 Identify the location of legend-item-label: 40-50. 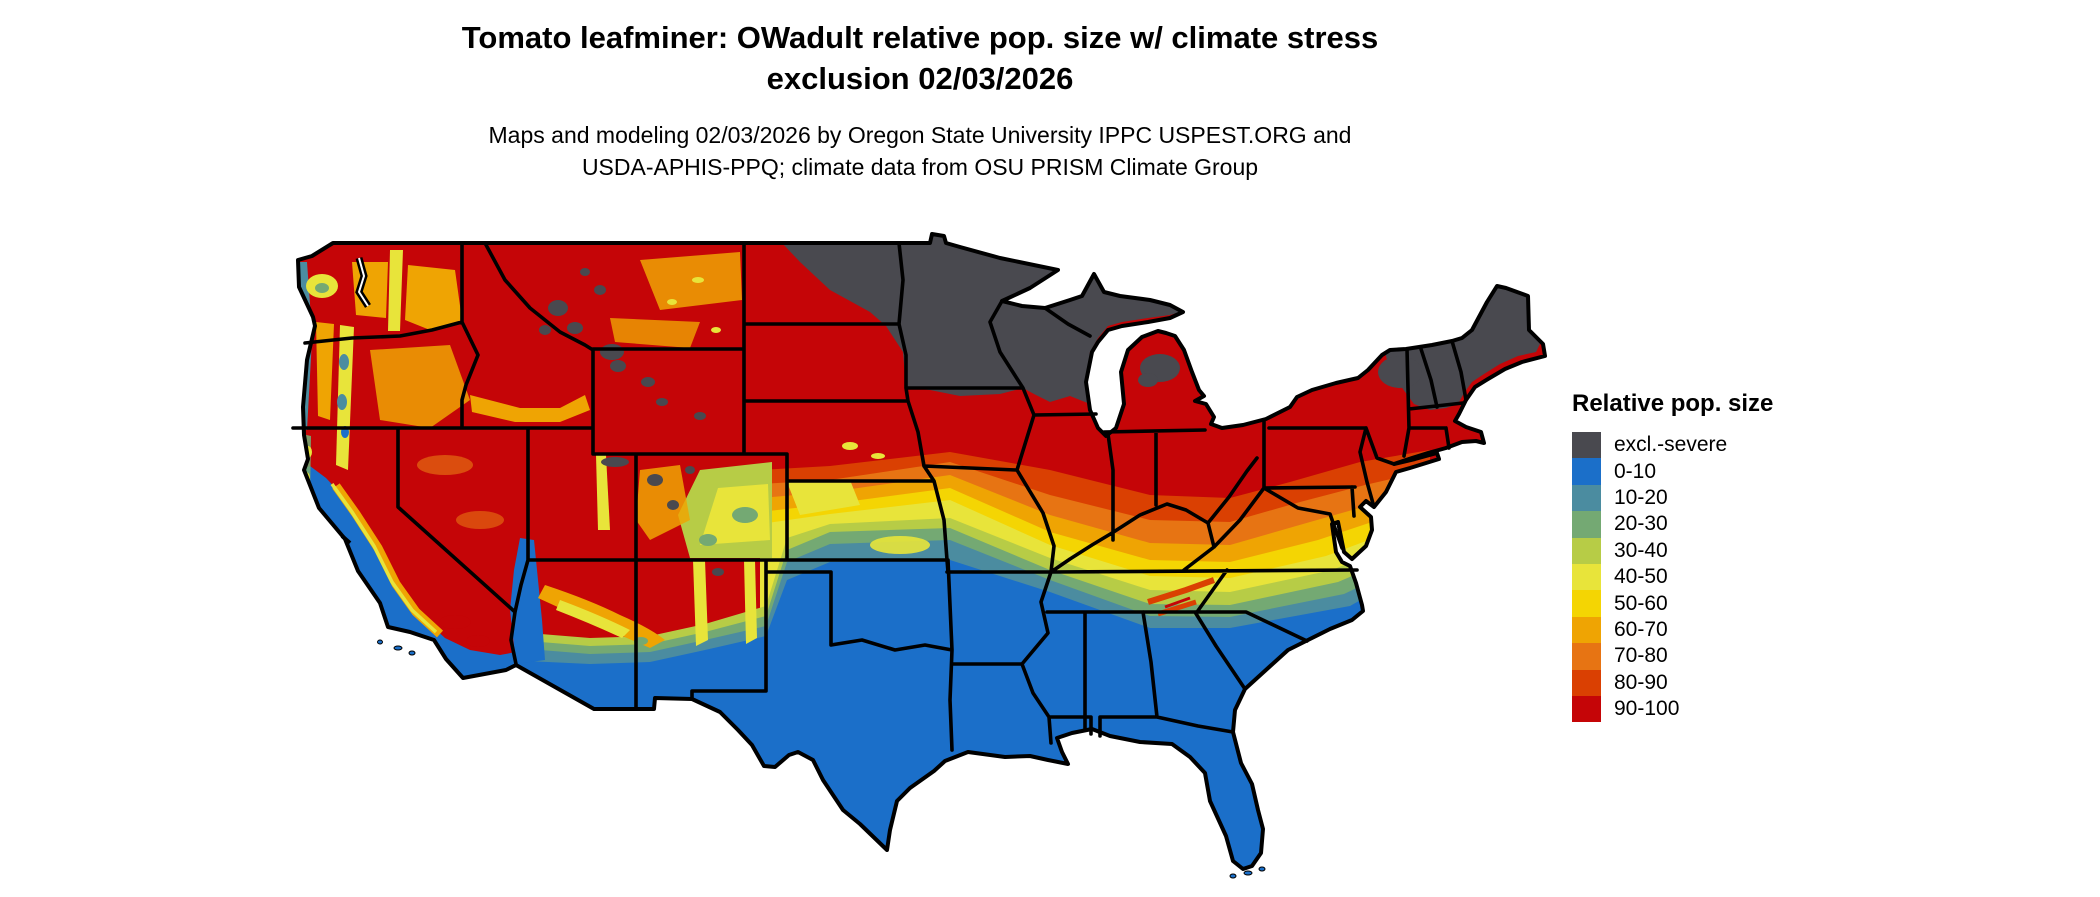
(1641, 577).